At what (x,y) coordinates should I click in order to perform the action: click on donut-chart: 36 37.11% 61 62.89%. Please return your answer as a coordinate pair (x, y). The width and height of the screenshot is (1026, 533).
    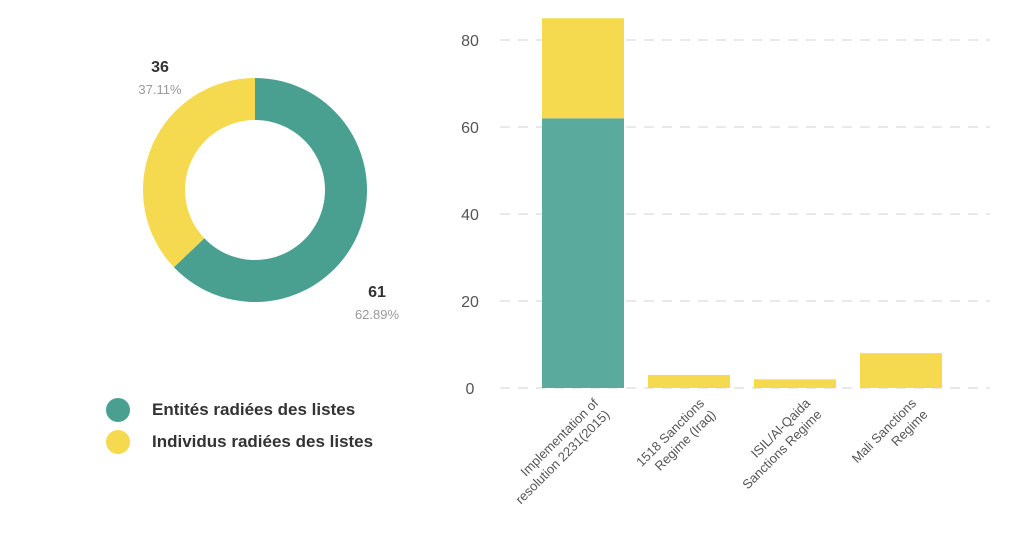
    Looking at the image, I should click on (269, 190).